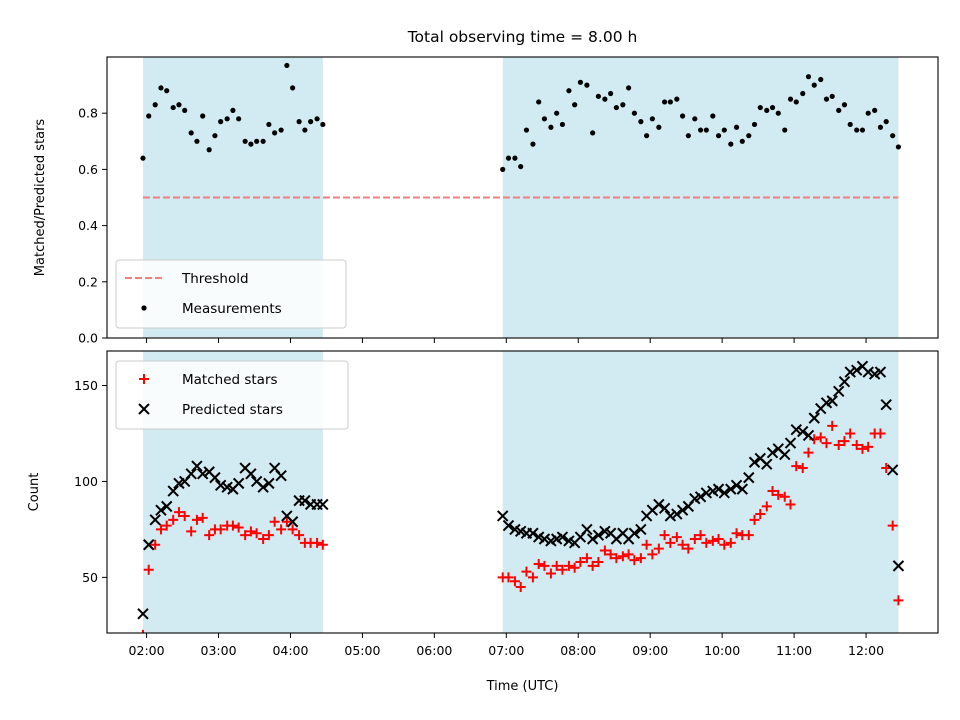 The image size is (960, 720). Describe the element at coordinates (522, 686) in the screenshot. I see `x-axis-label: Time (UTC)` at that location.